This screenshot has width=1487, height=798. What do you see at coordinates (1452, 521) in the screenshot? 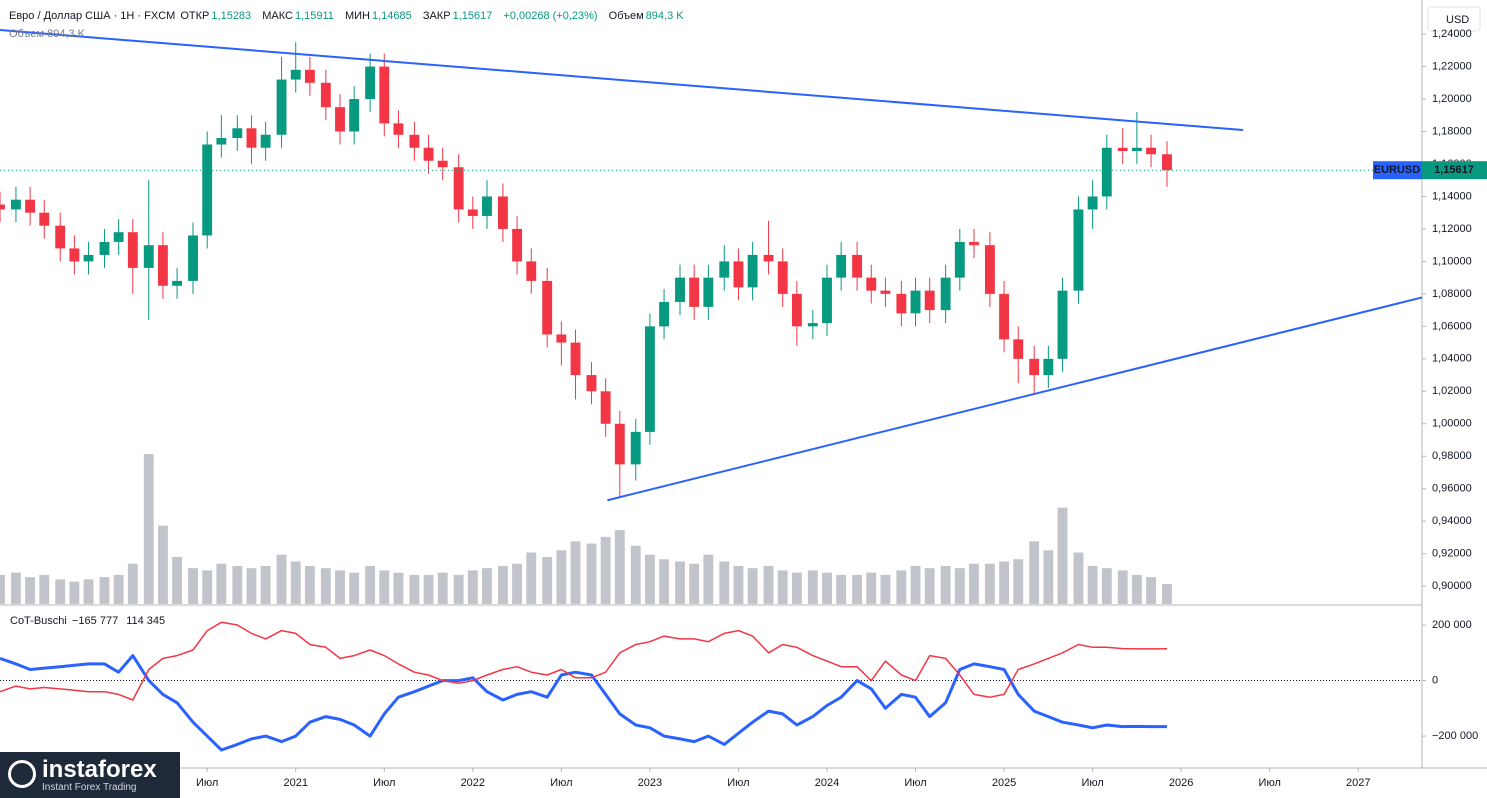
I see `y-tick-label: 0,94000` at bounding box center [1452, 521].